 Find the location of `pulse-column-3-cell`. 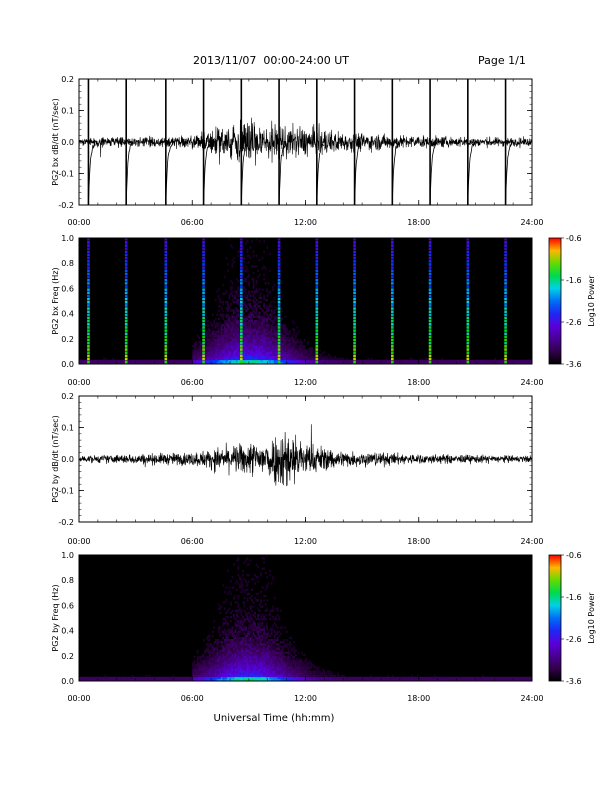

pulse-column-3-cell is located at coordinates (166, 311).